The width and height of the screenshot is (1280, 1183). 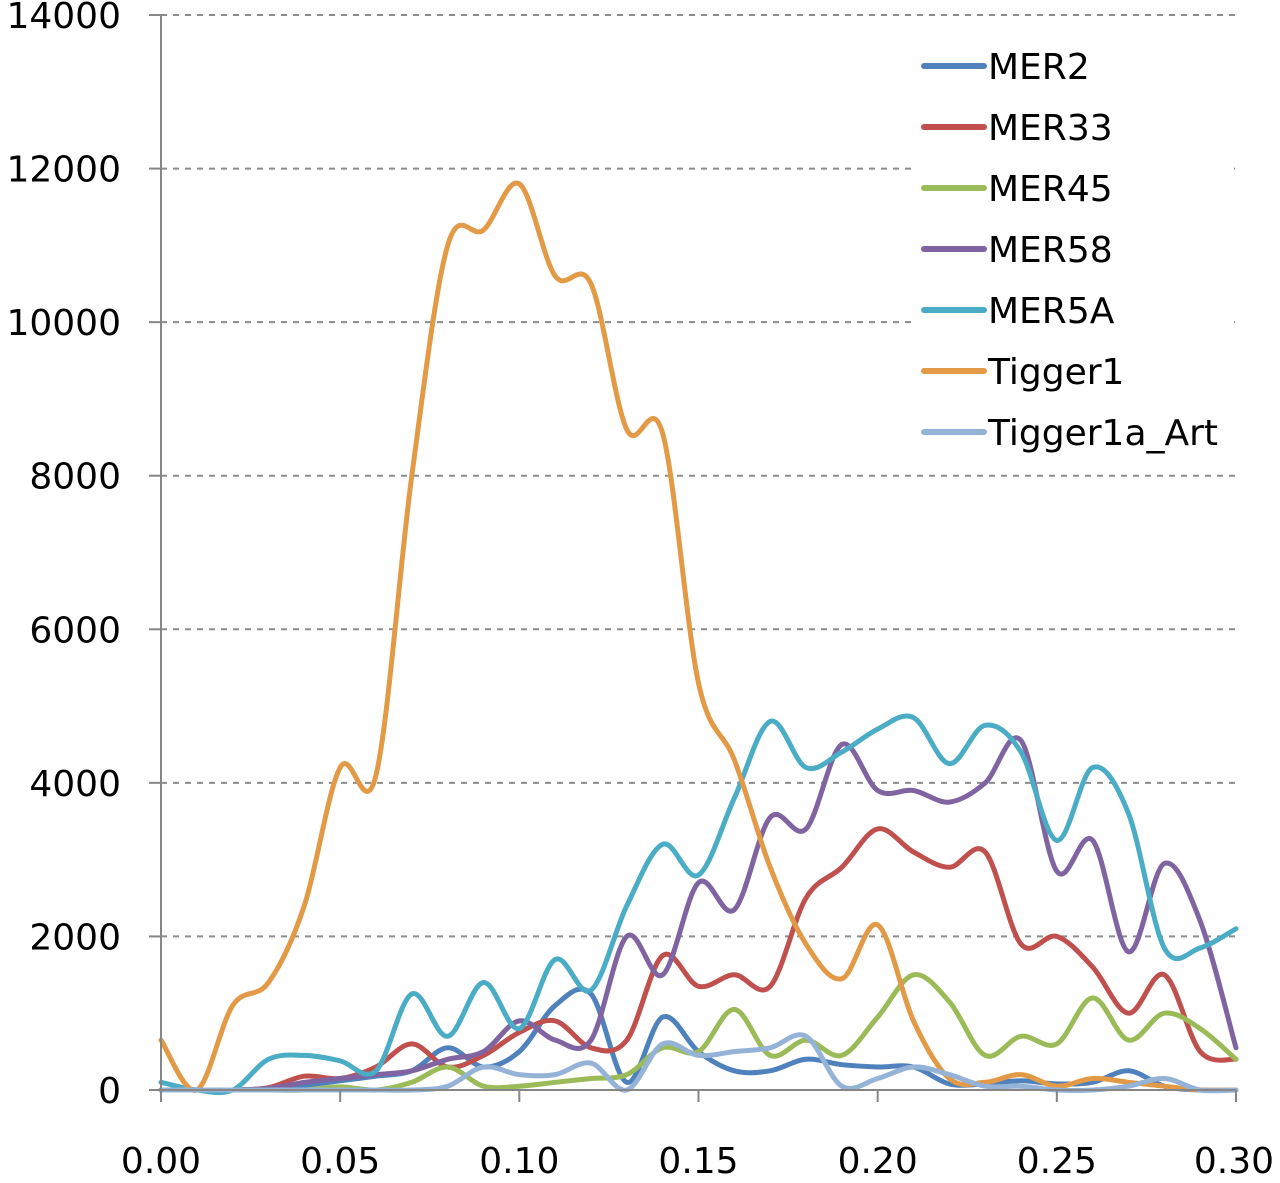 I want to click on x-tick-label: 0.10, so click(x=519, y=1161).